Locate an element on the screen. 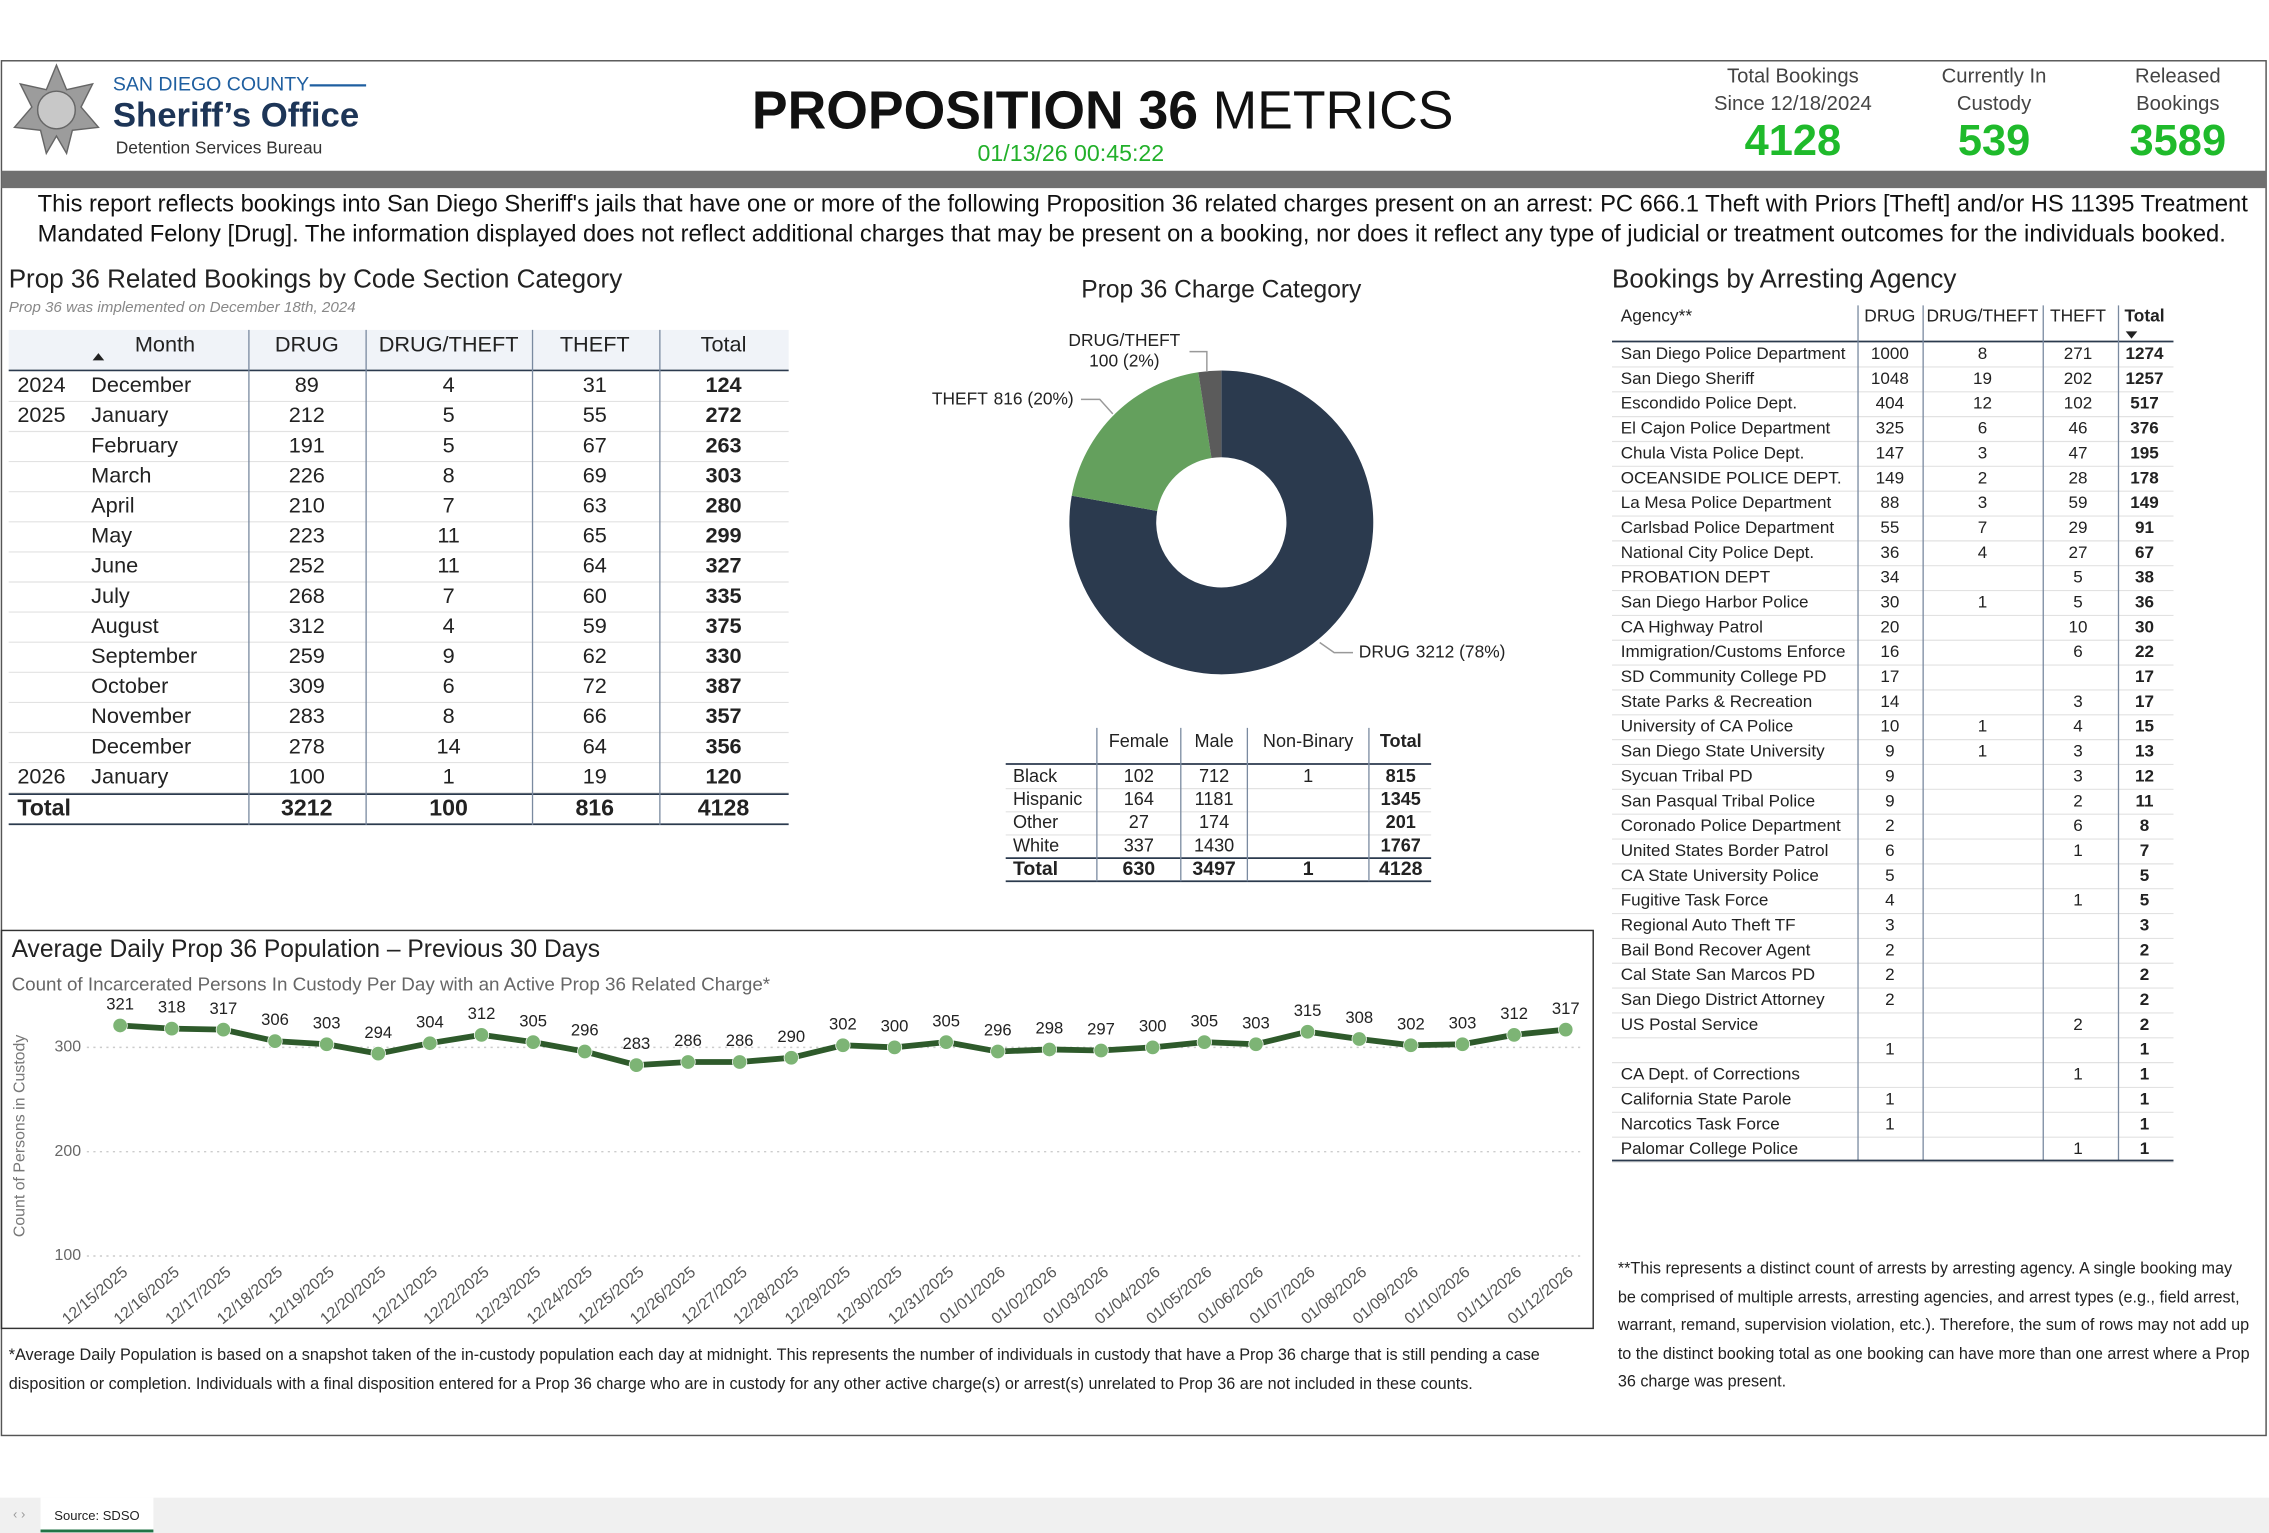 This screenshot has width=2269, height=1533. table-cell: 357 is located at coordinates (723, 715).